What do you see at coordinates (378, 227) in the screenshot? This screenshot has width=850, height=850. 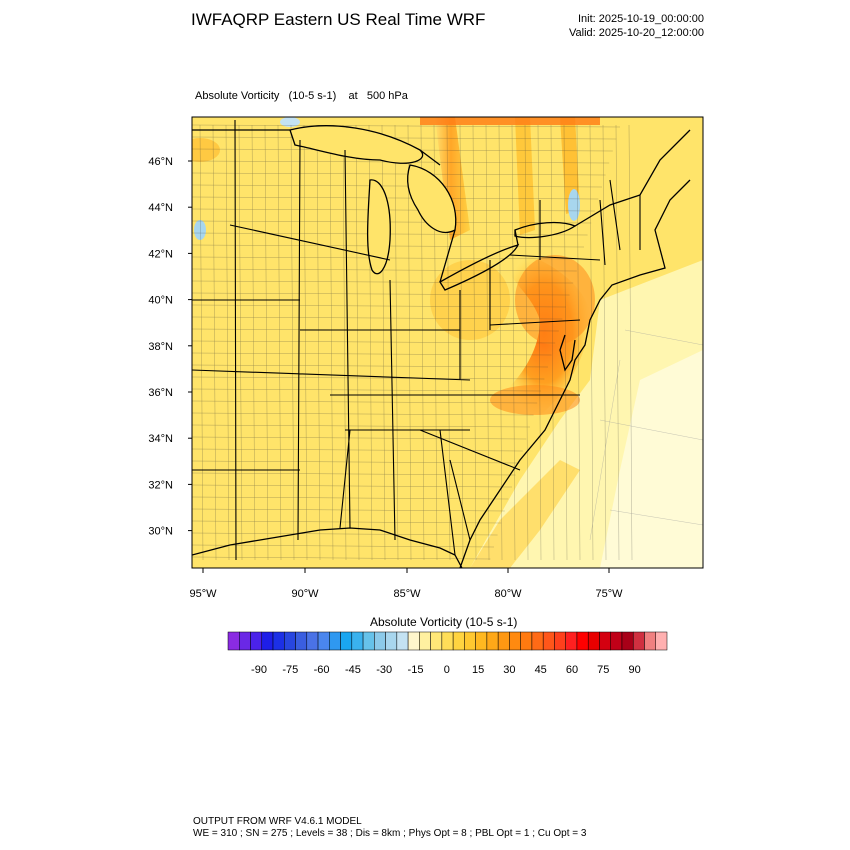 I see `lake-michigan` at bounding box center [378, 227].